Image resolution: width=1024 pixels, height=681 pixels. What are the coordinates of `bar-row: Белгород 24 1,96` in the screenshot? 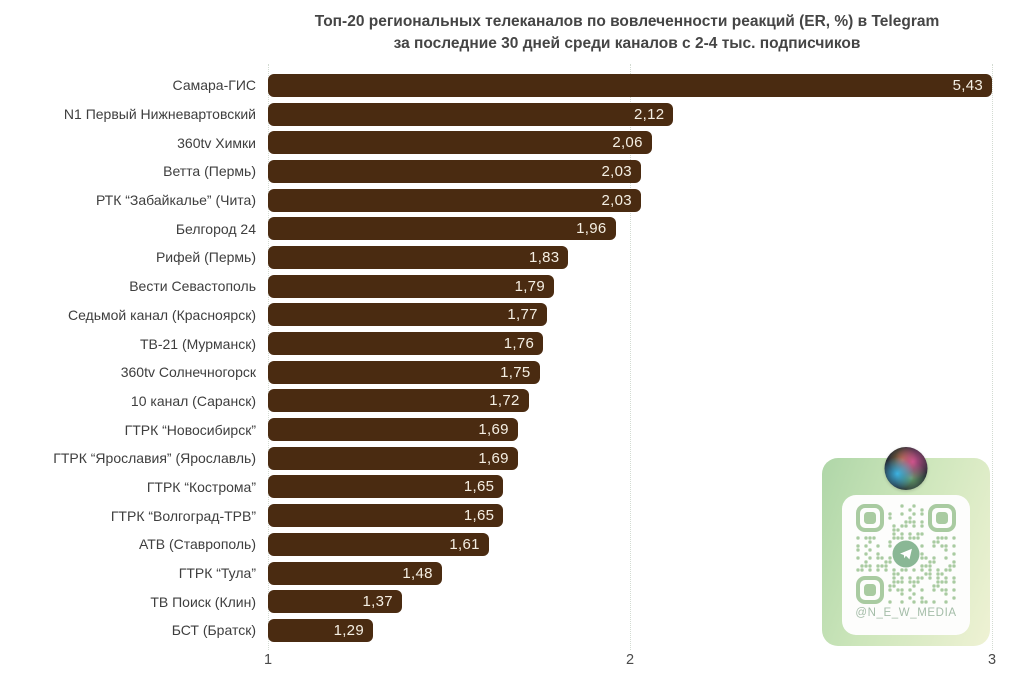 It's located at (496, 228).